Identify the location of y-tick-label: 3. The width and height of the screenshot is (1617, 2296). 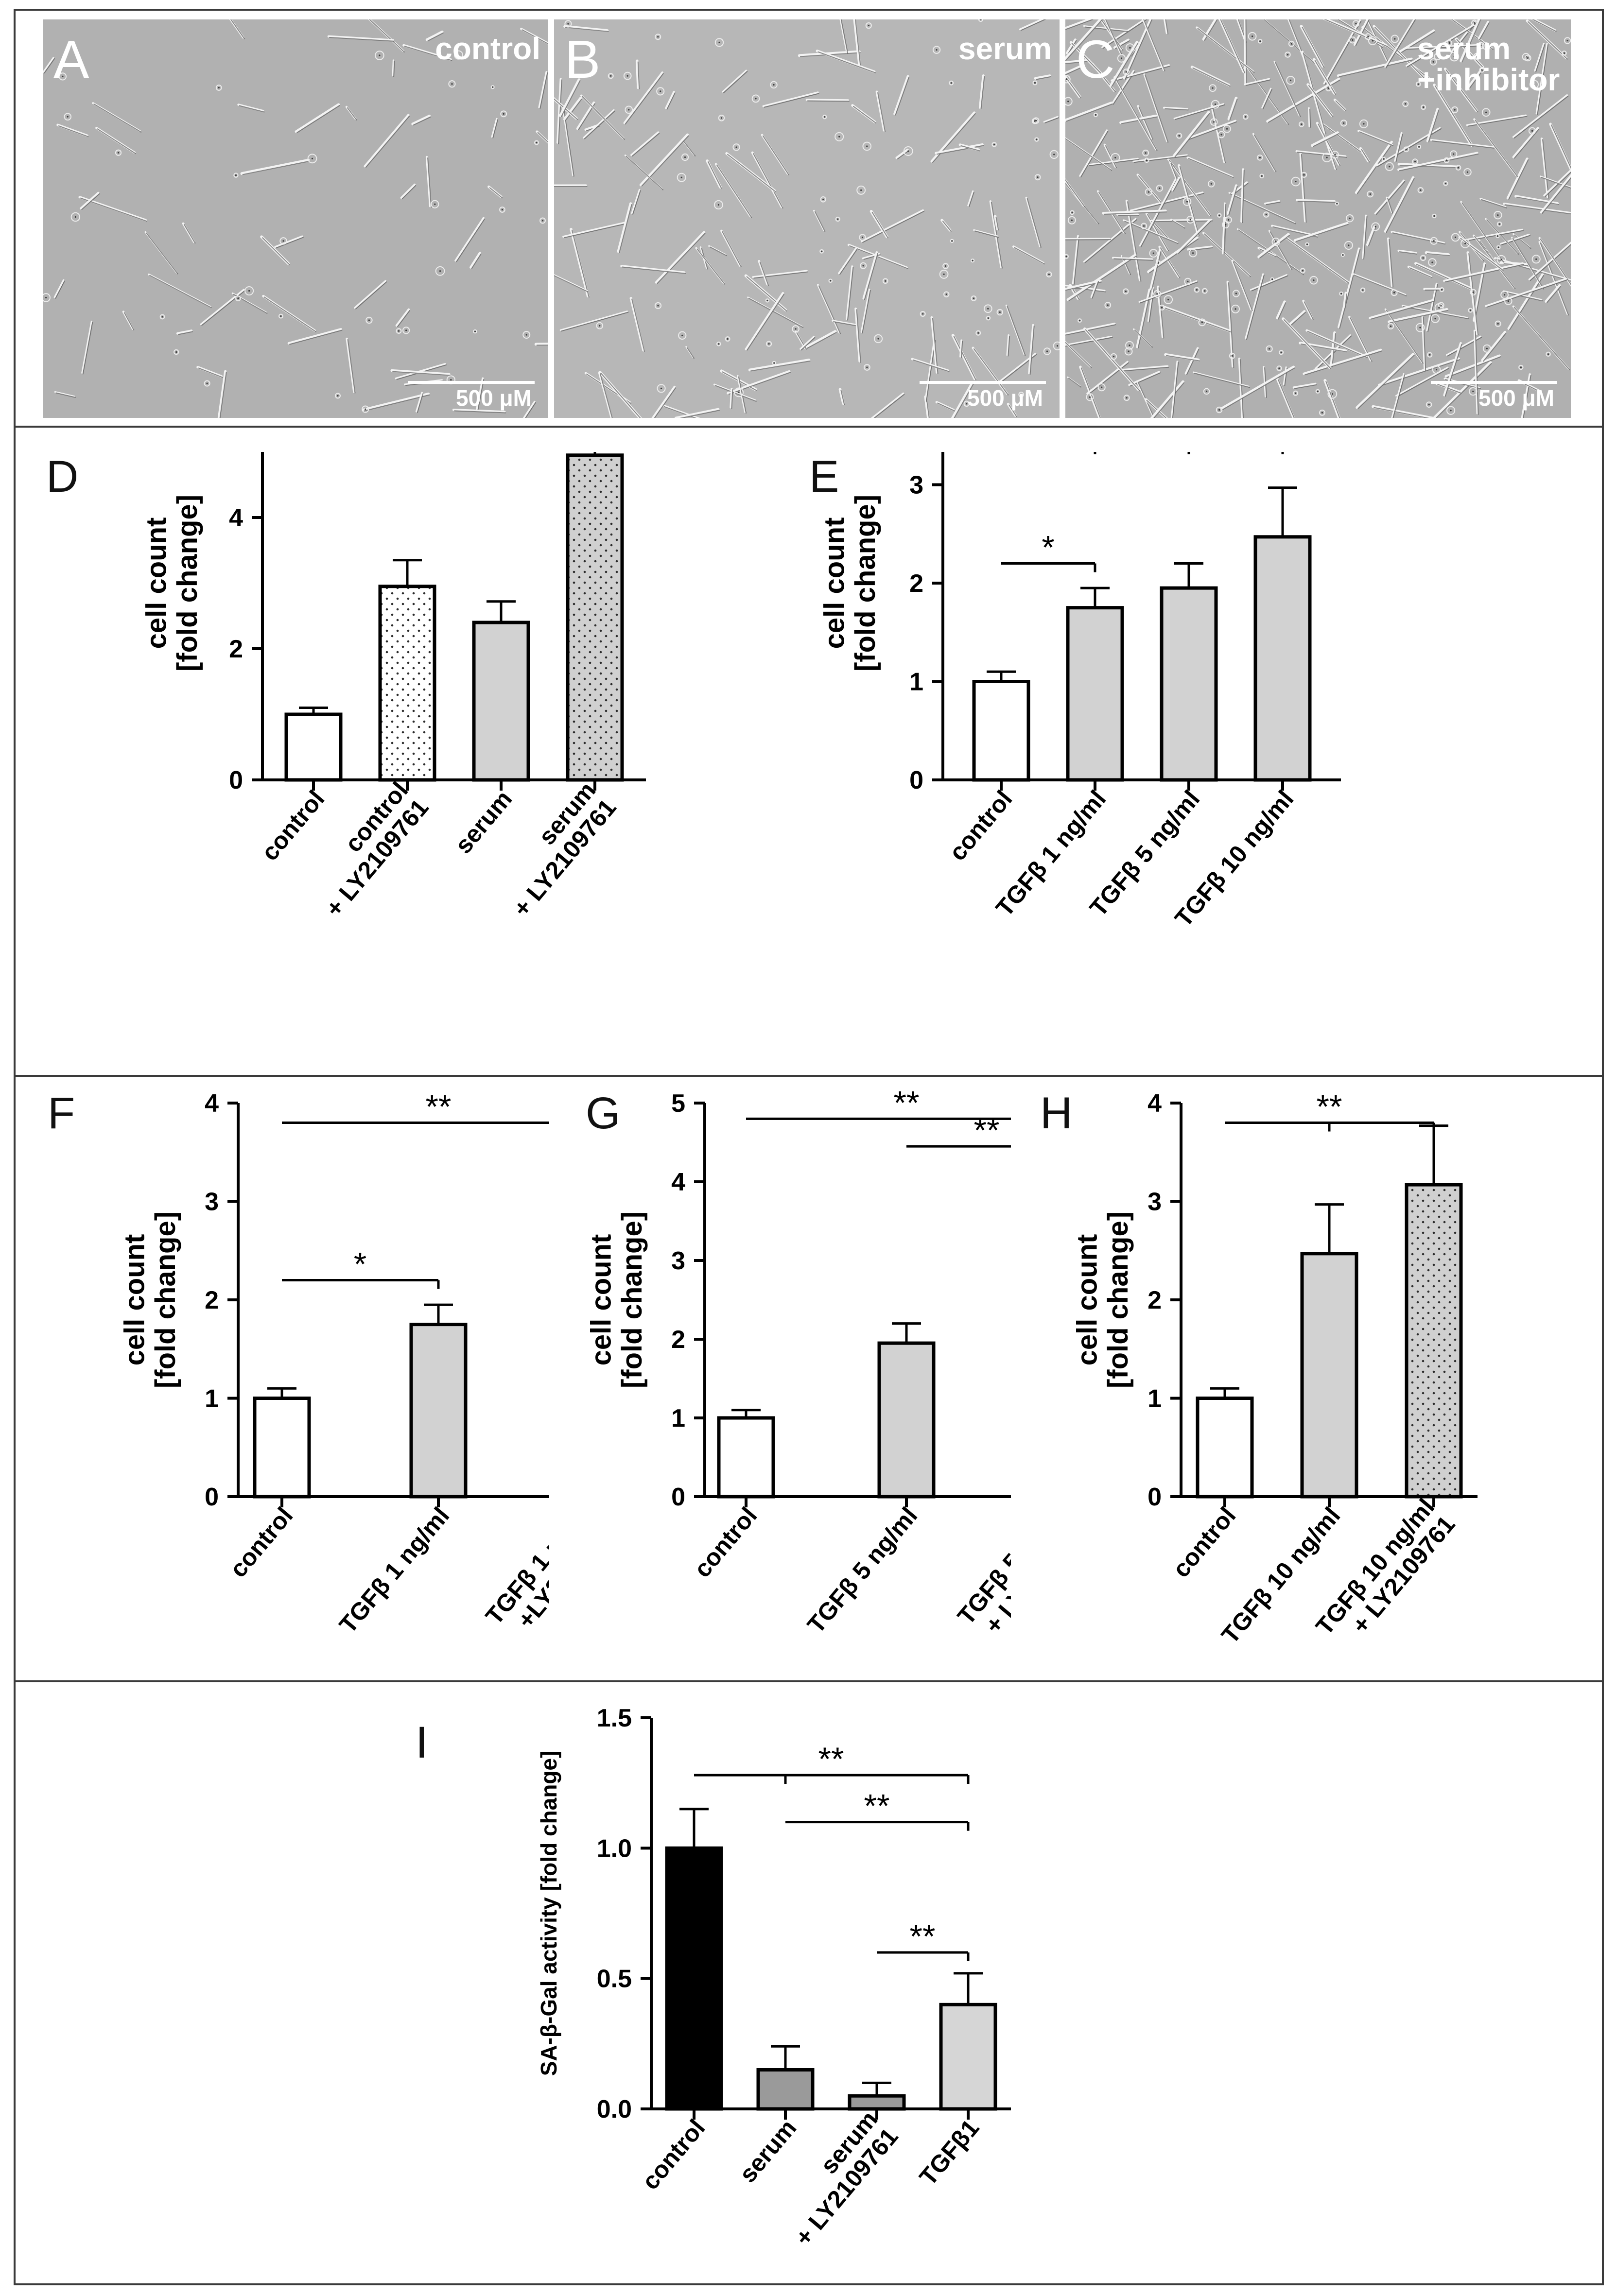
(1155, 1202).